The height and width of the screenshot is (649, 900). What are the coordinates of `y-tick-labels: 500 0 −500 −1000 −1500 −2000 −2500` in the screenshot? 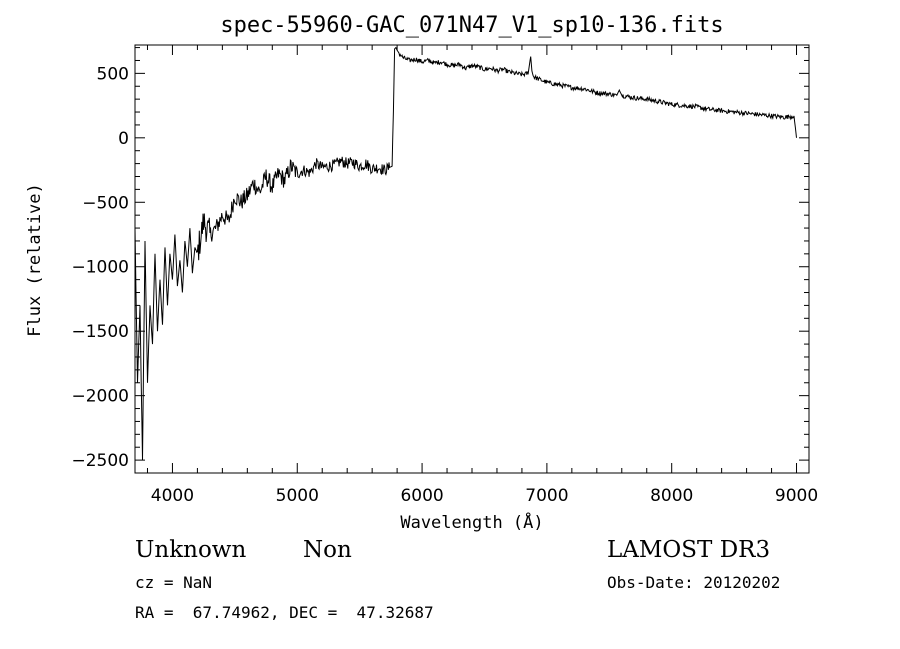 It's located at (100, 267).